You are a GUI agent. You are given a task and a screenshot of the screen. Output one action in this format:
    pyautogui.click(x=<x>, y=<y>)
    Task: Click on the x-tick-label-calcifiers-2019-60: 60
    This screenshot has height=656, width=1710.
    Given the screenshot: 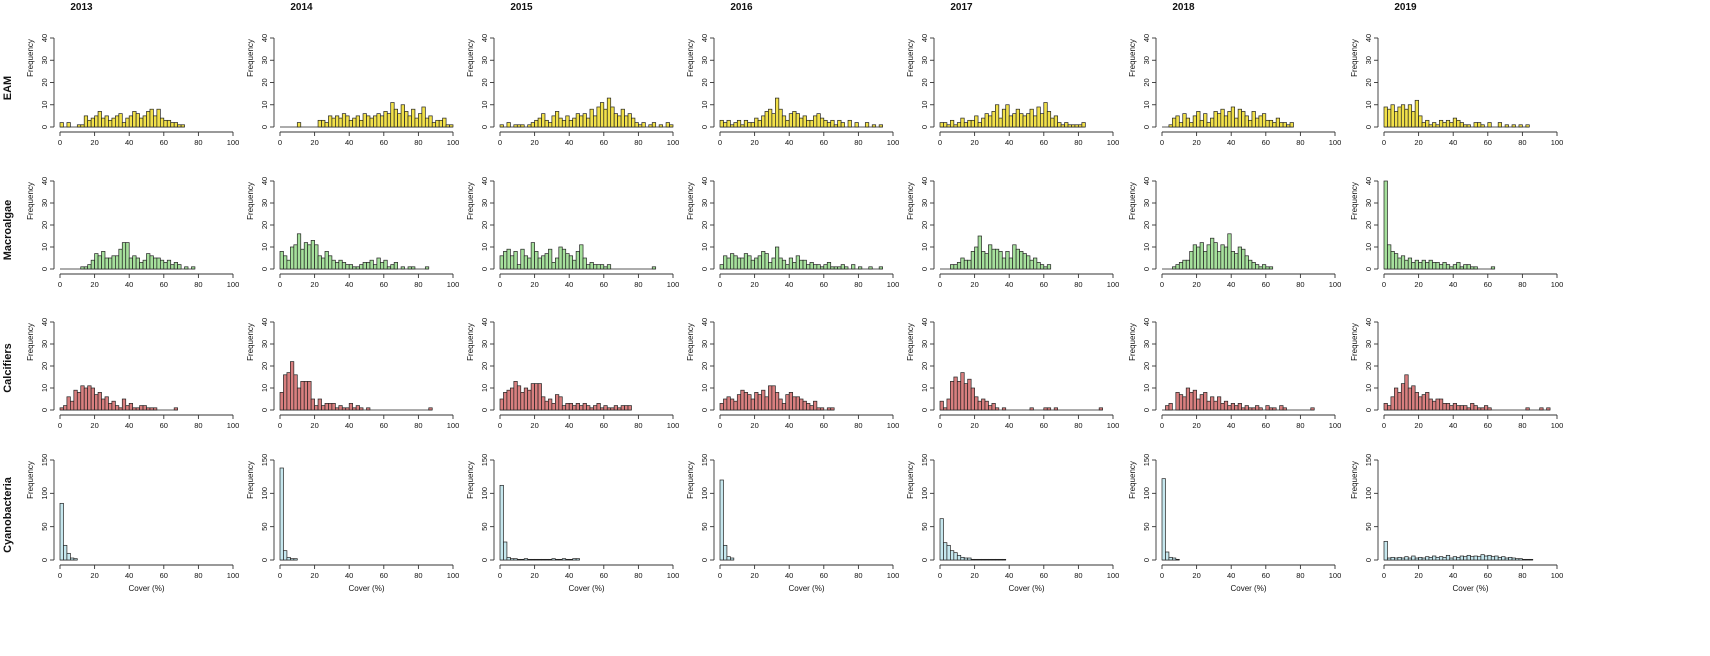 What is the action you would take?
    pyautogui.click(x=1488, y=425)
    